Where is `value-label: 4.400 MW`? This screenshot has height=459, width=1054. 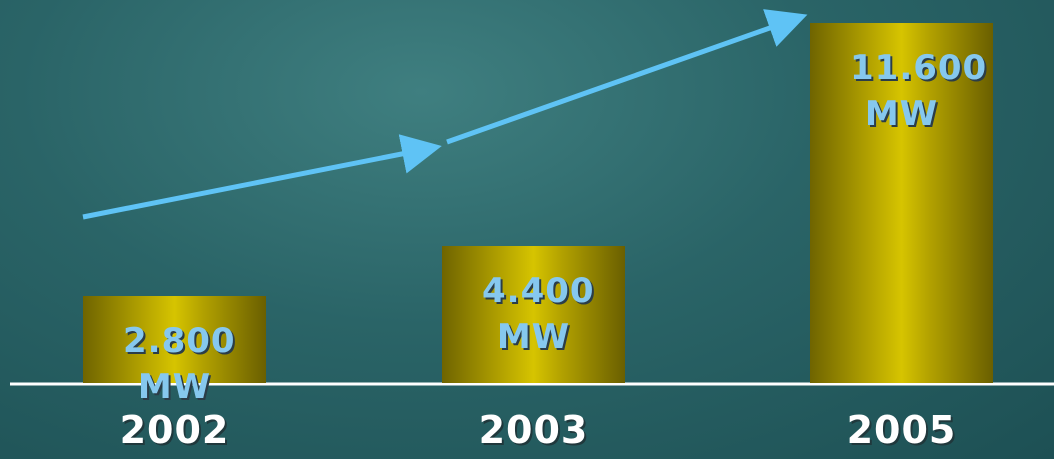
value-label: 4.400 MW is located at coordinates (538, 314).